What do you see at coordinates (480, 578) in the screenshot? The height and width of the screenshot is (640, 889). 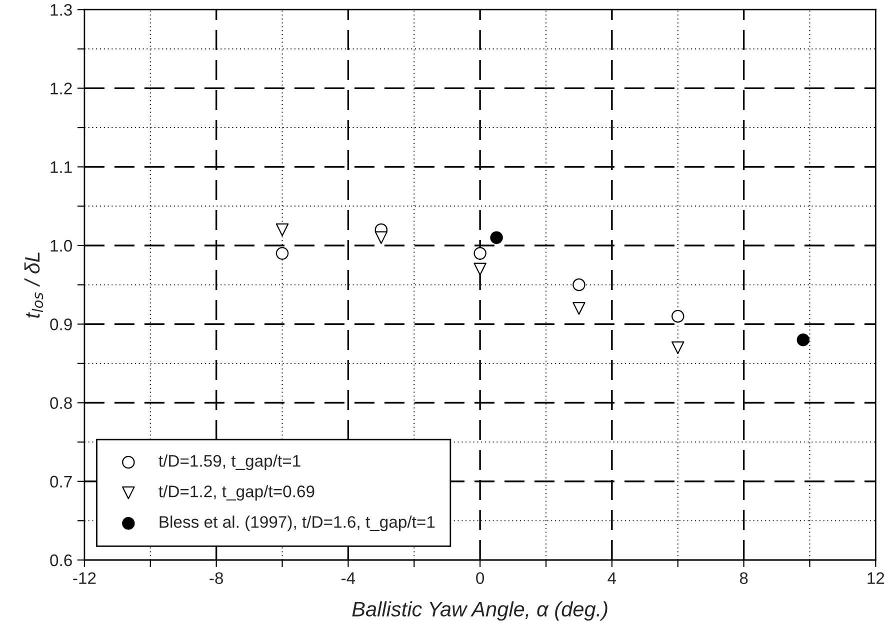 I see `x-tick-label: 0` at bounding box center [480, 578].